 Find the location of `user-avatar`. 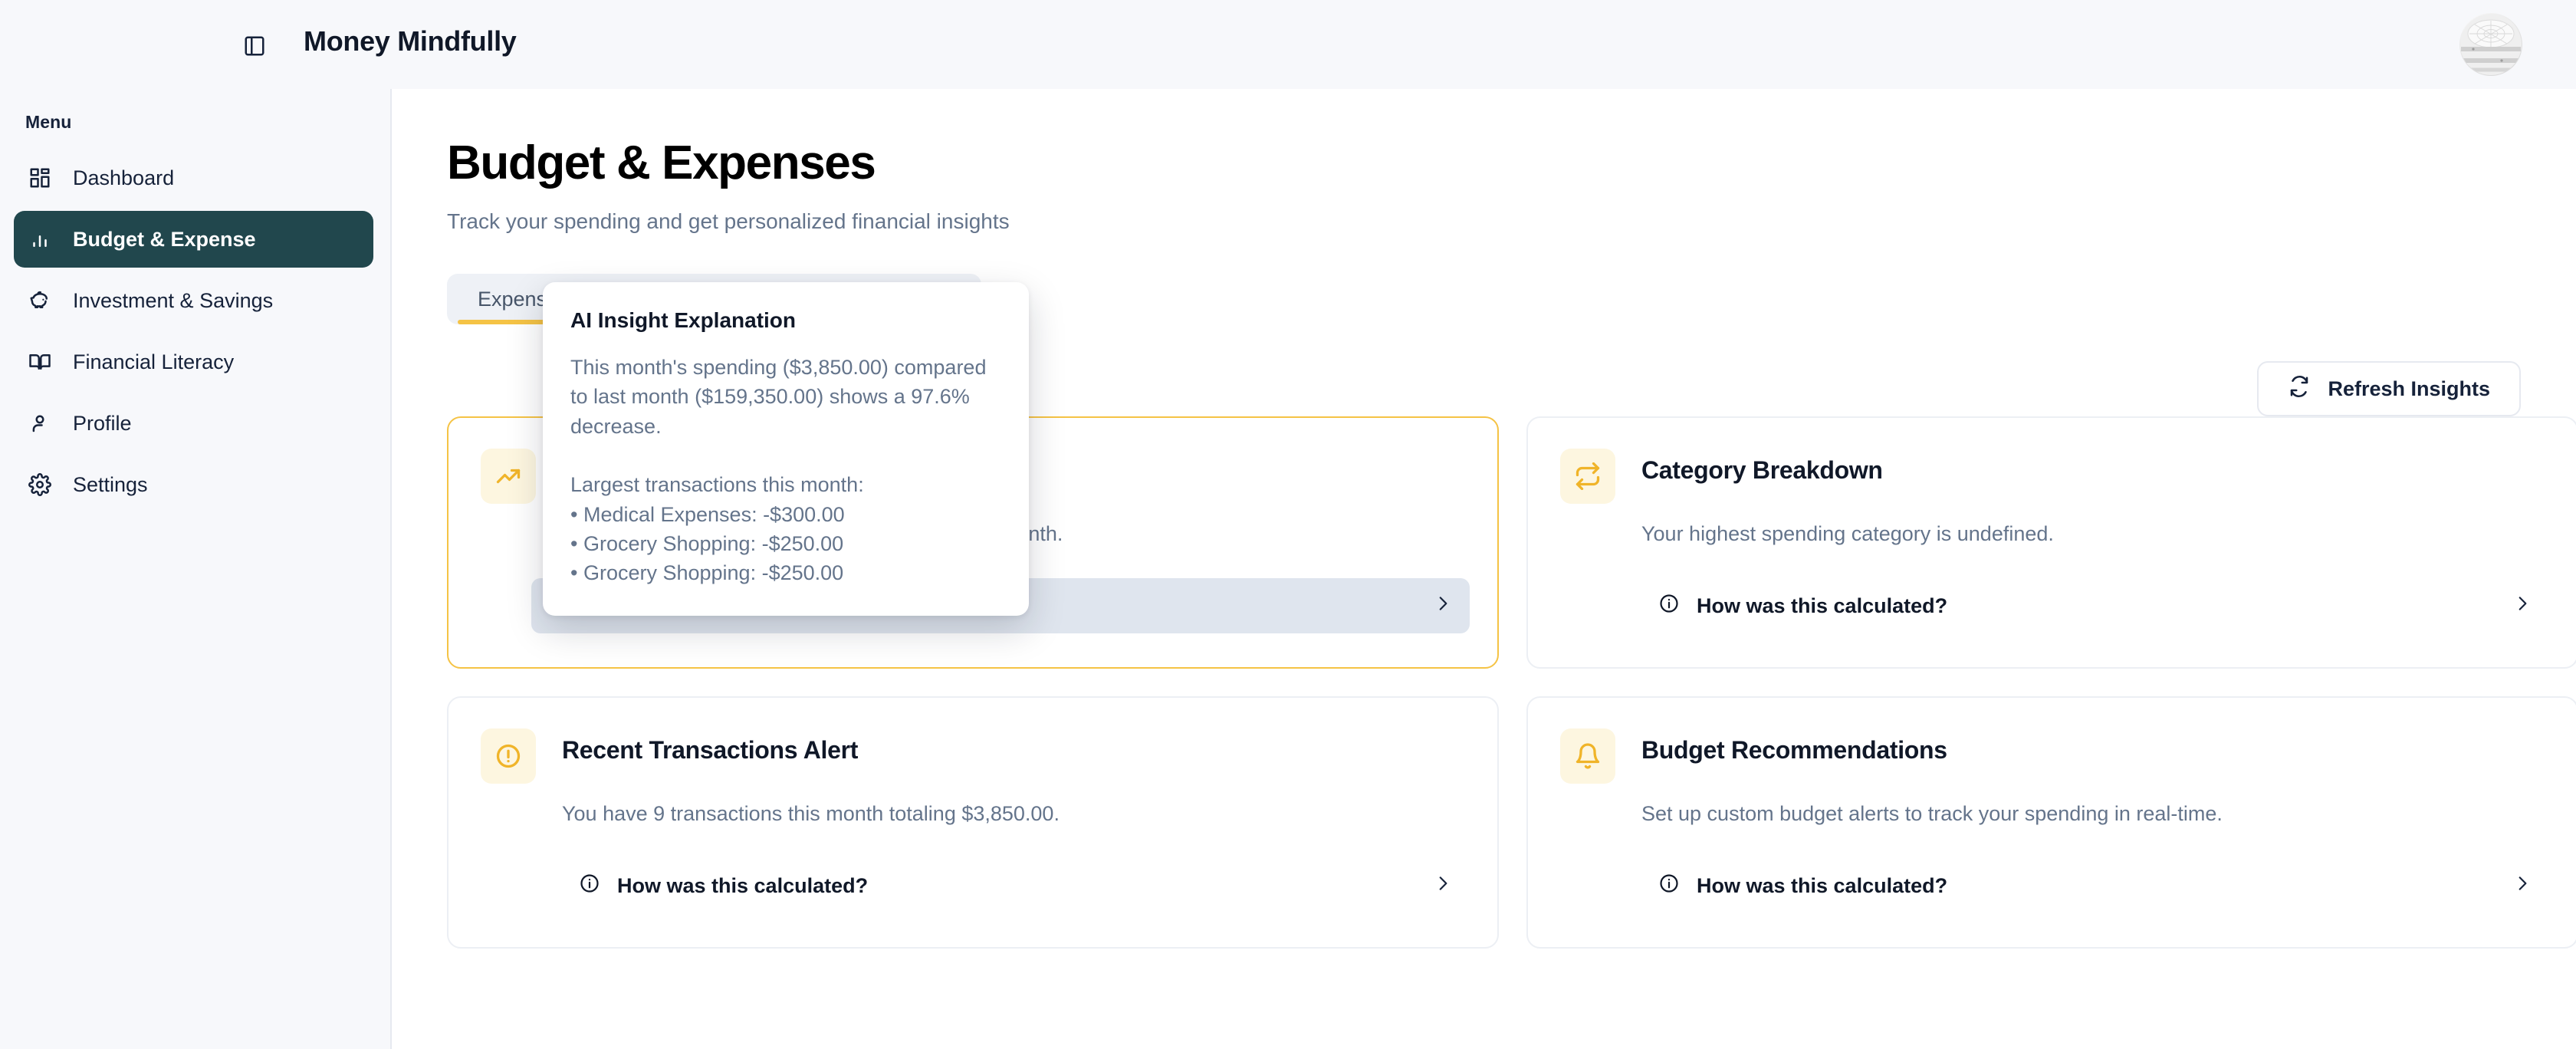

user-avatar is located at coordinates (2491, 44).